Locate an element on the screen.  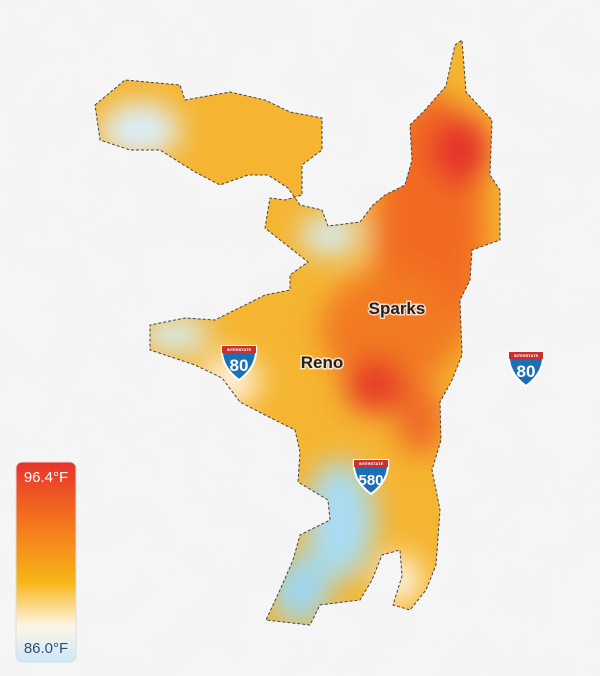
interstate-shield: INTERSTATE 580 is located at coordinates (371, 477).